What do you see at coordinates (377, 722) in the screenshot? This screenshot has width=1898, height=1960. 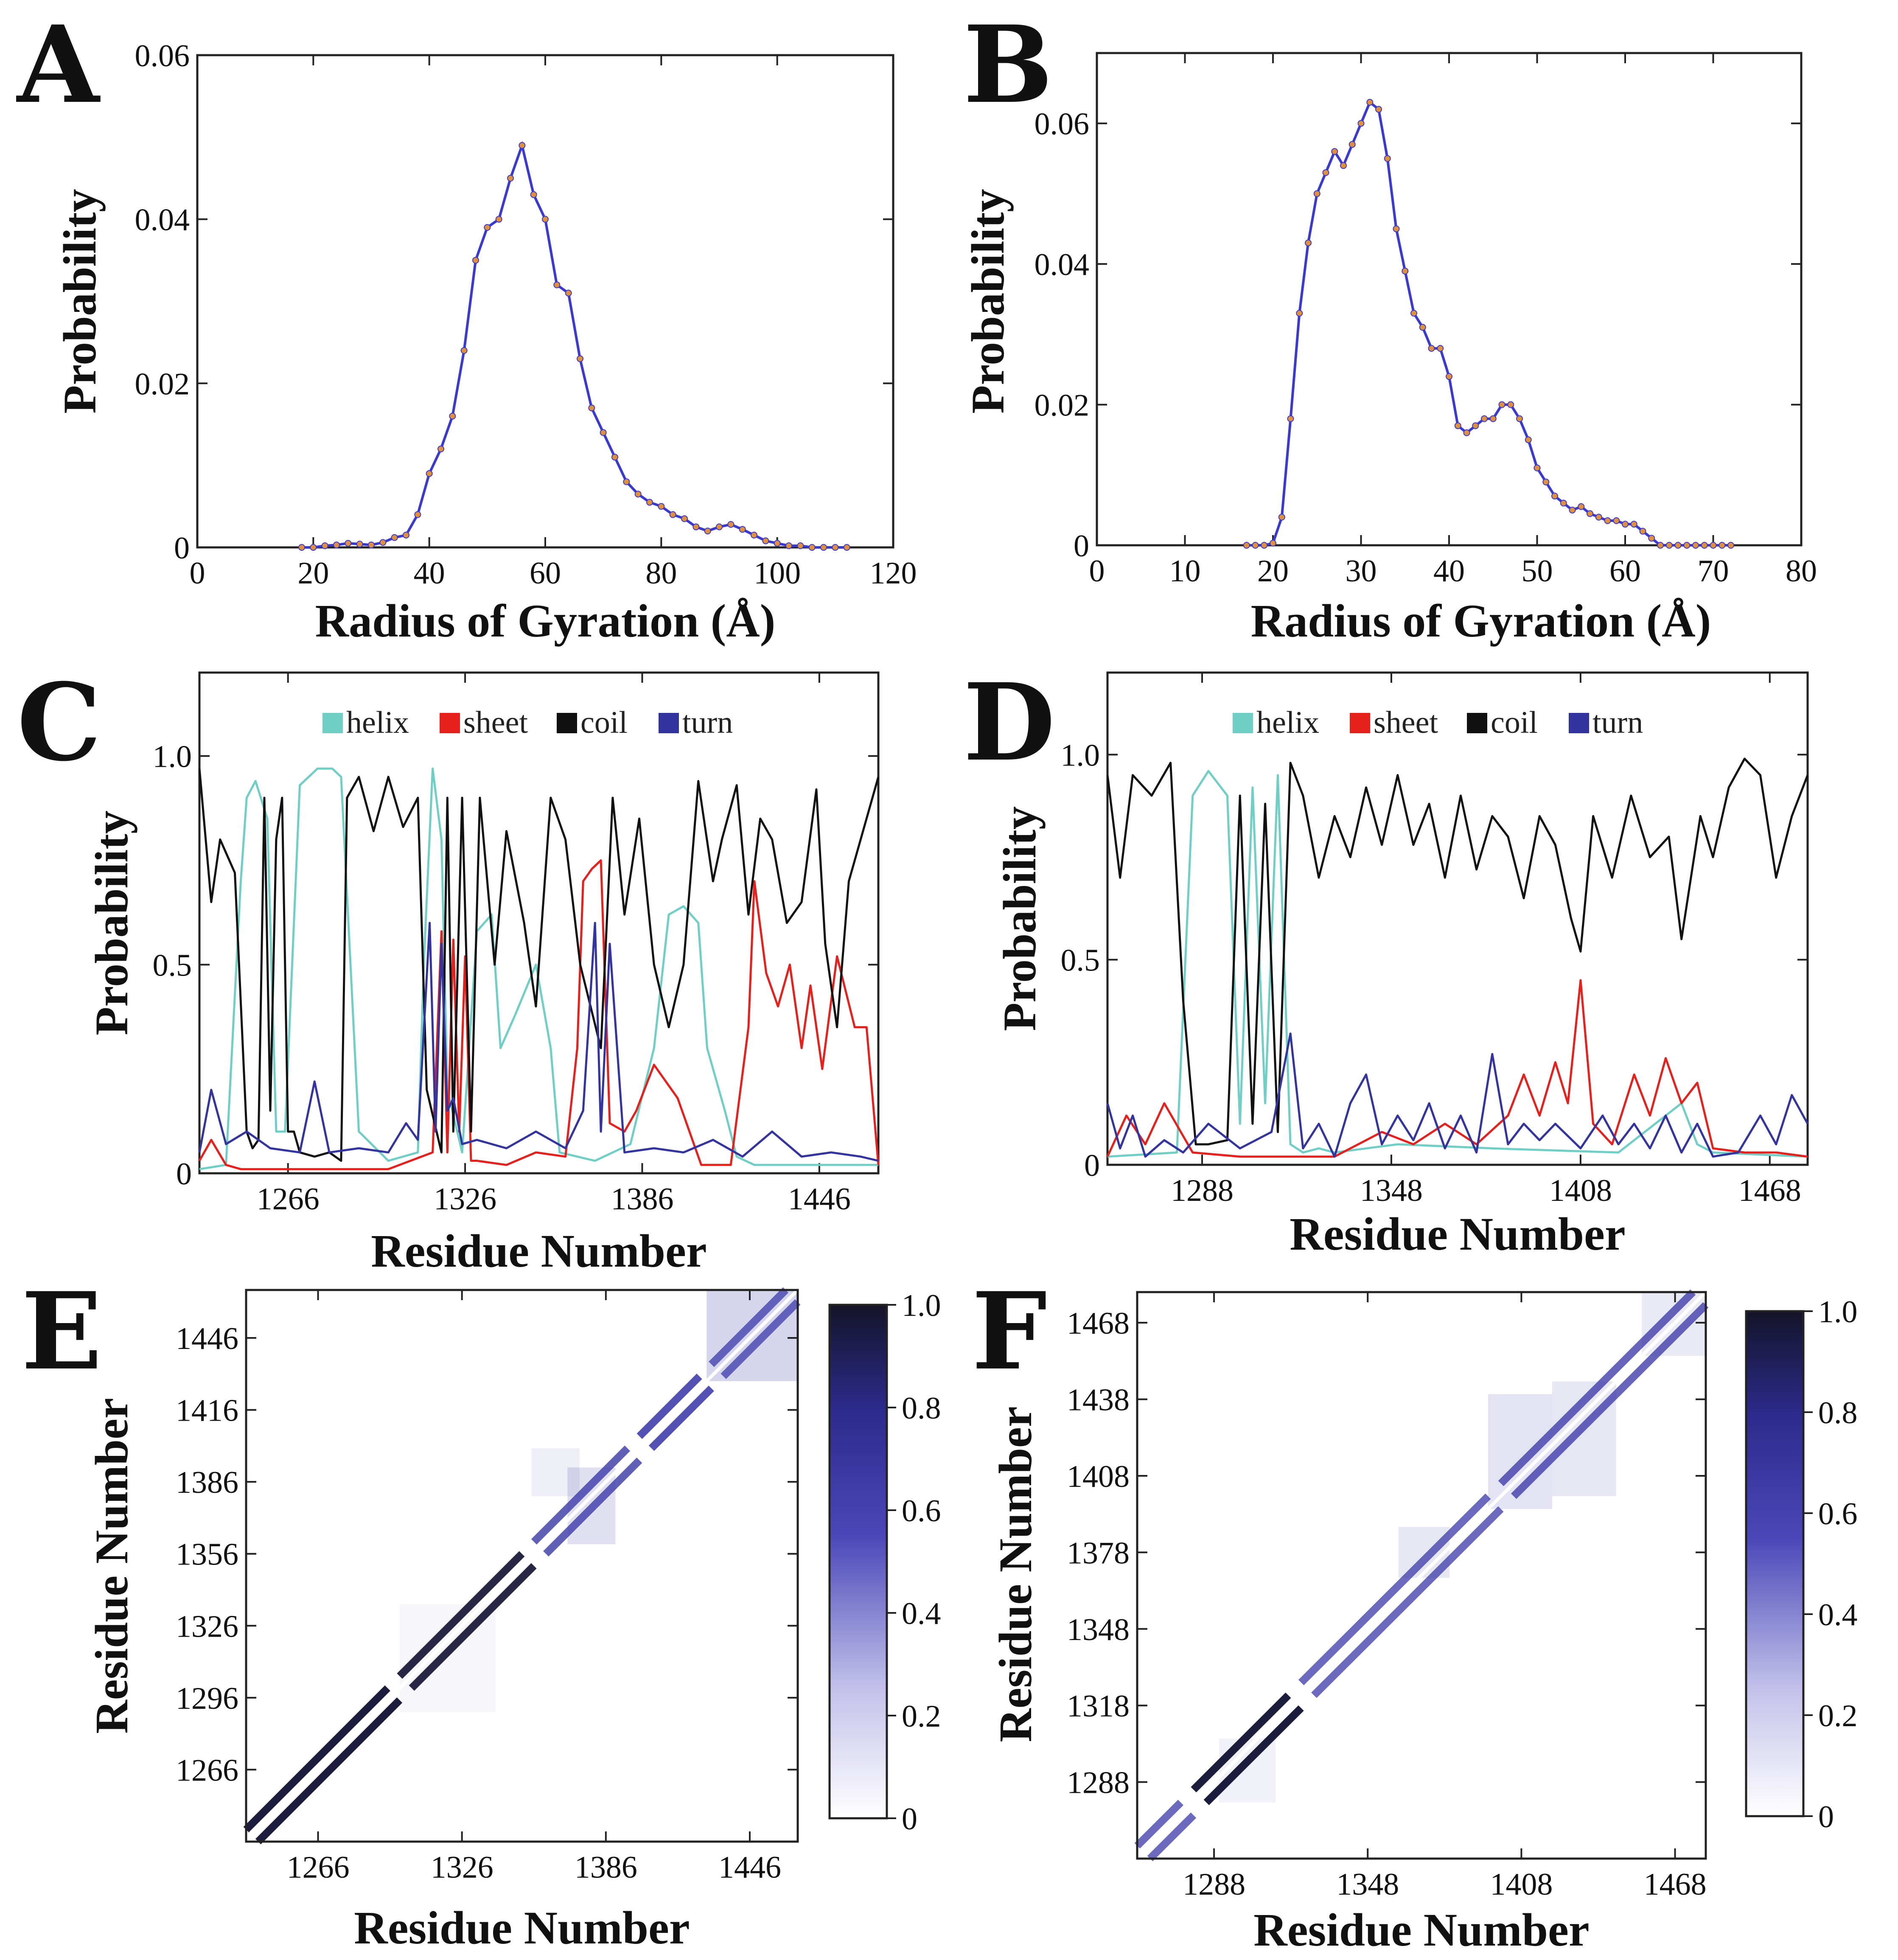 I see `legend-label-helix: helix` at bounding box center [377, 722].